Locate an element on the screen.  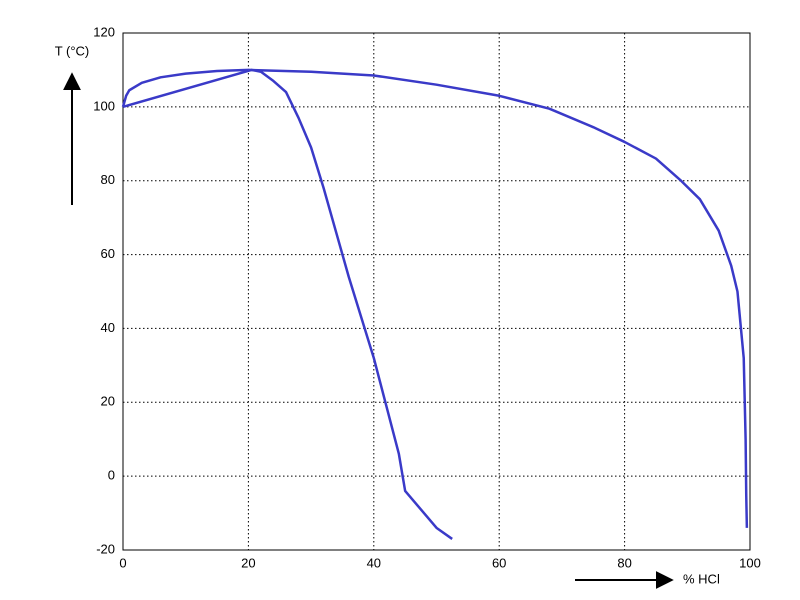
y-tick-label: 0 is located at coordinates (111, 475).